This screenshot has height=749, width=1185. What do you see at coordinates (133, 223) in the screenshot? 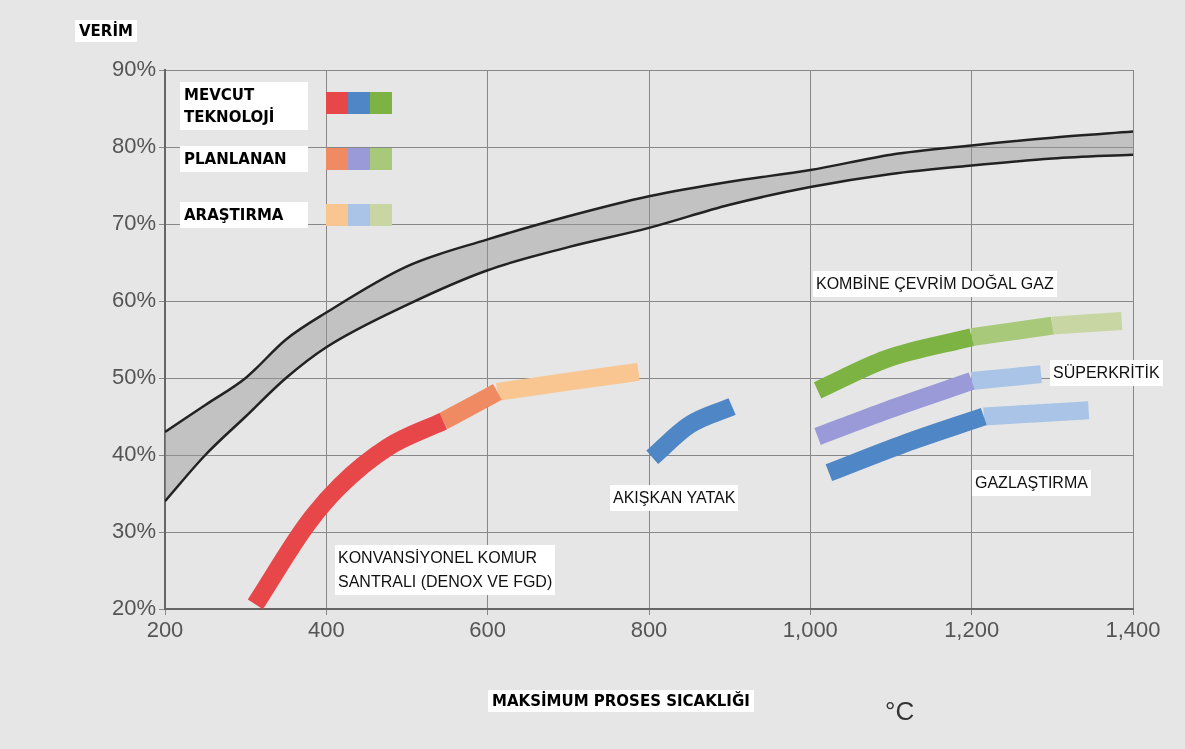
I see `y-tick-label: 70%` at bounding box center [133, 223].